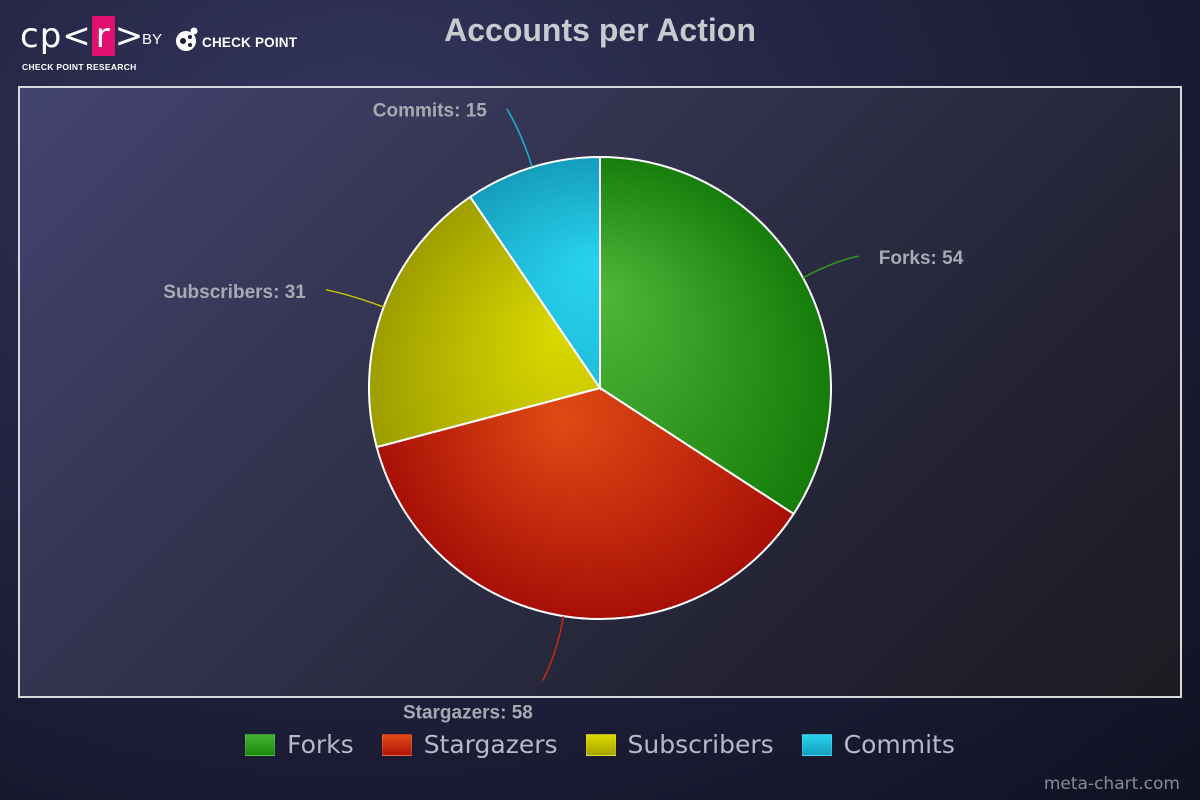 The width and height of the screenshot is (1200, 800). I want to click on legend-label: Commits, so click(899, 744).